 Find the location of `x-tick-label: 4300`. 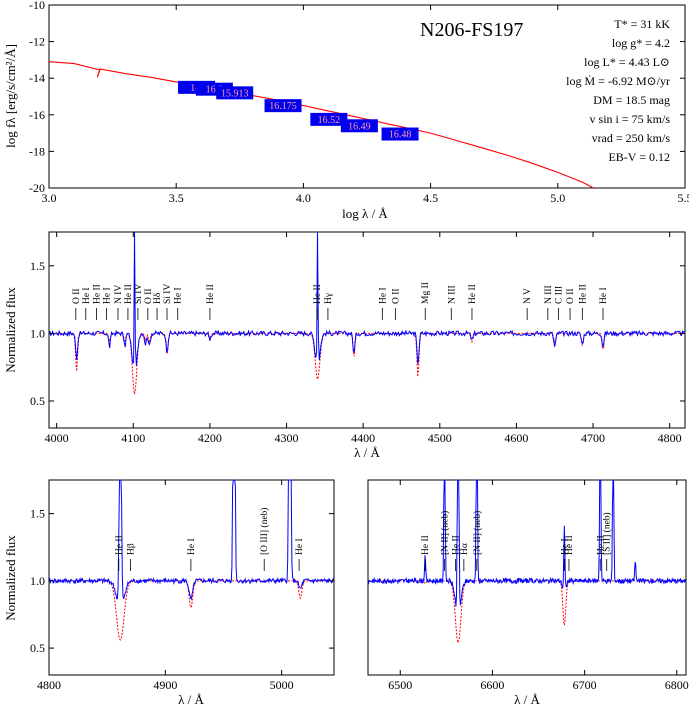

x-tick-label: 4300 is located at coordinates (287, 438).